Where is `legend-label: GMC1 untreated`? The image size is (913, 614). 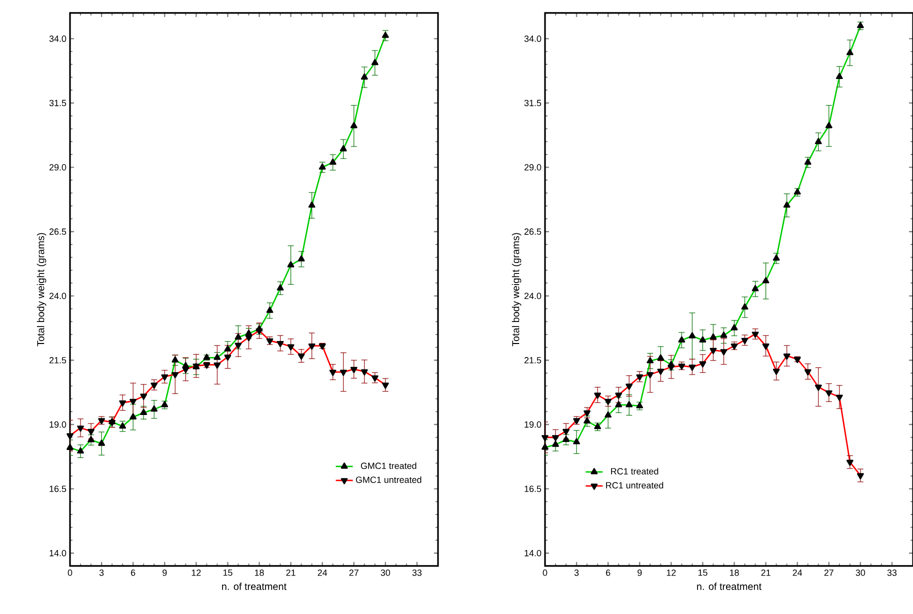 legend-label: GMC1 untreated is located at coordinates (389, 479).